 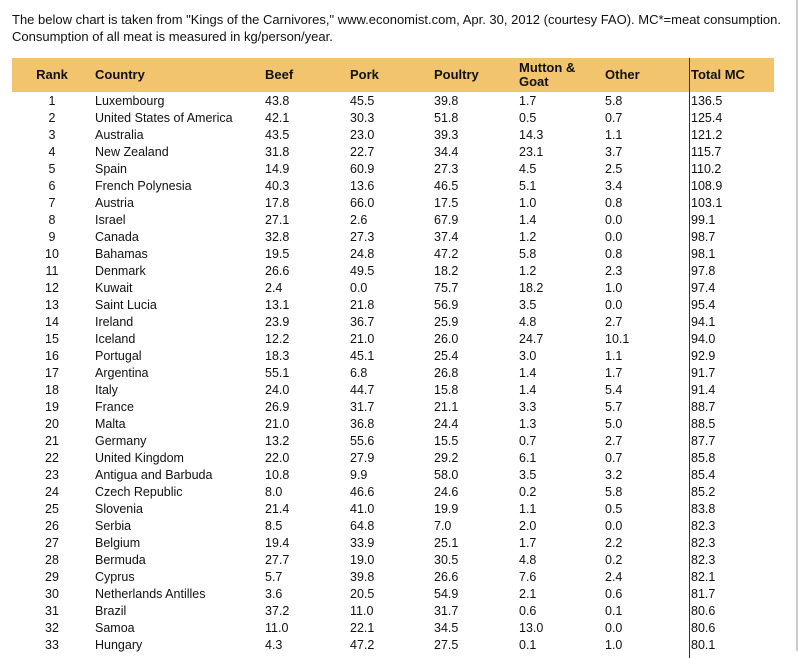 What do you see at coordinates (446, 594) in the screenshot?
I see `table-cell: 54.9` at bounding box center [446, 594].